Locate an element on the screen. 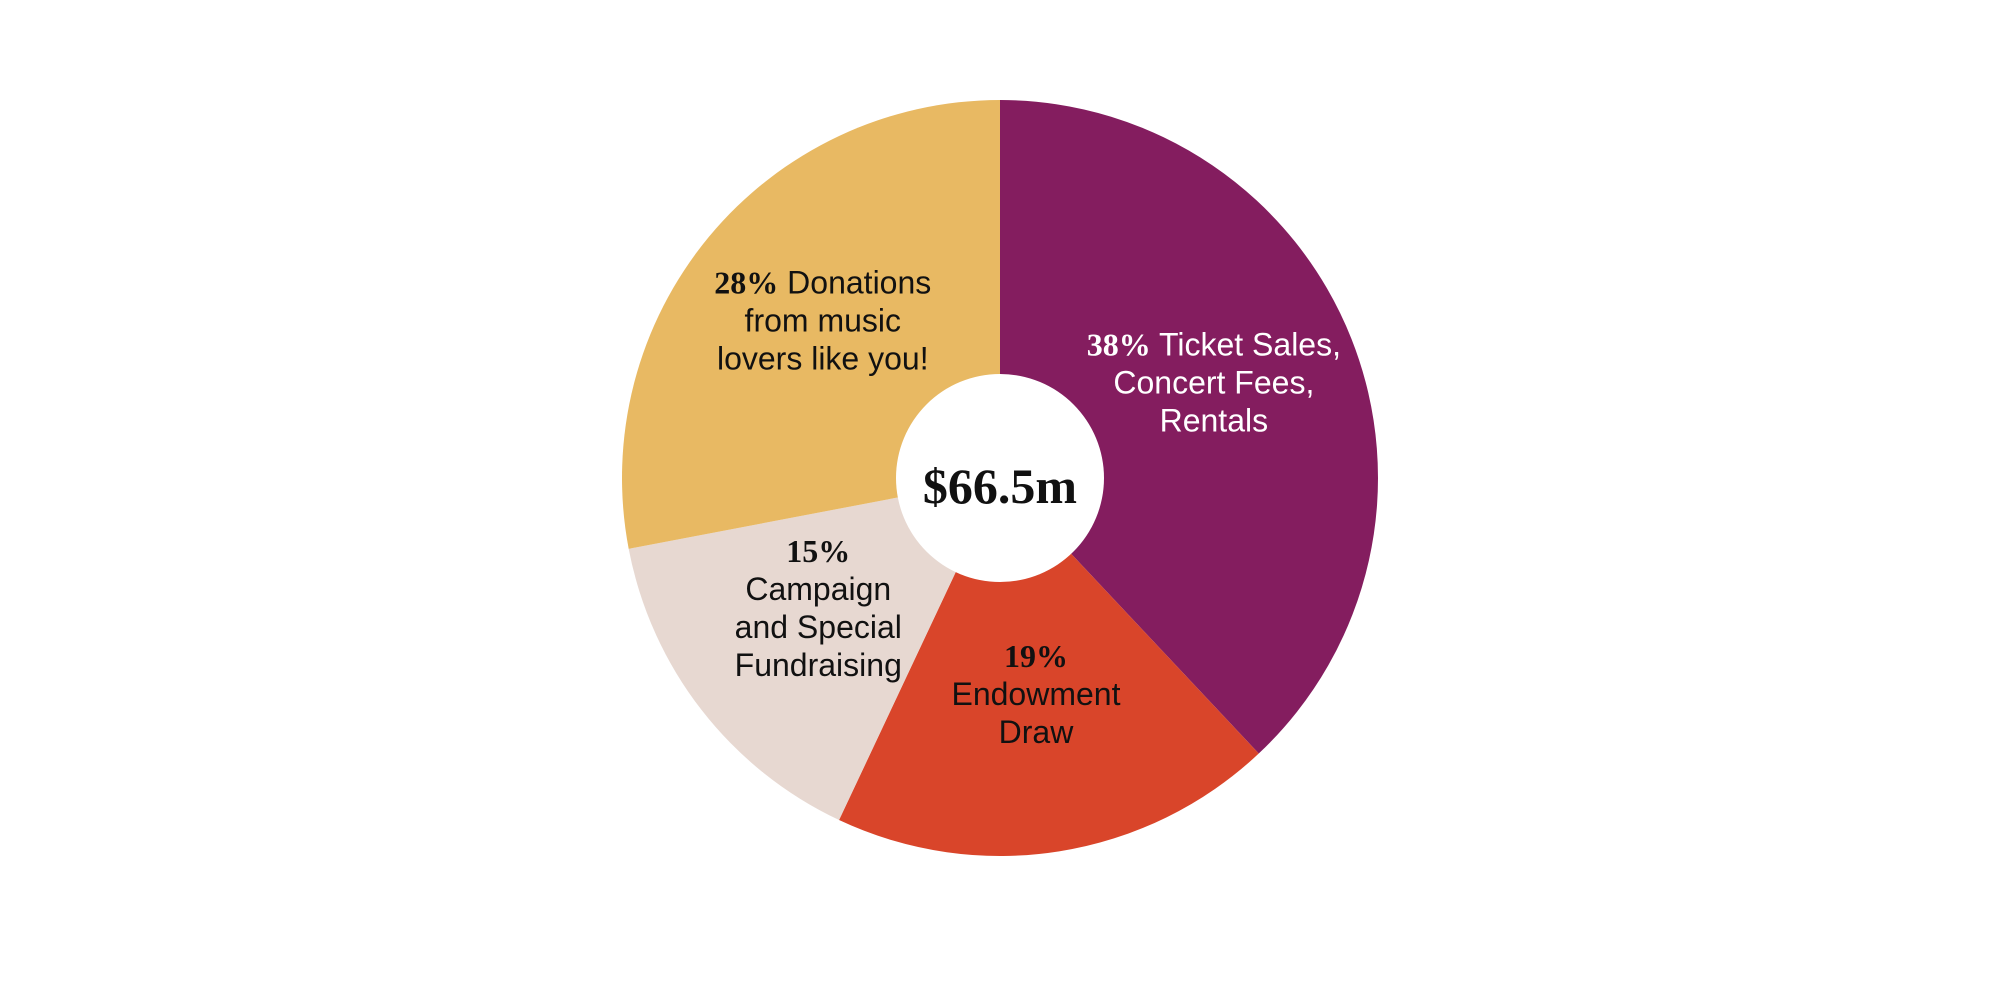 The image size is (2000, 1000). slice-label-line: Rentals is located at coordinates (1214, 420).